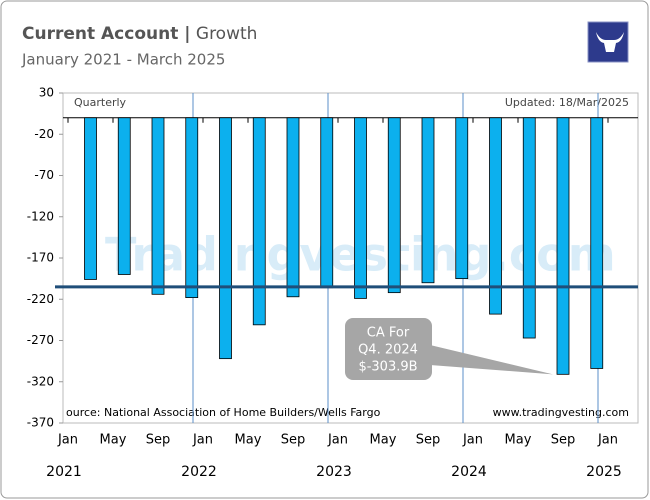 The width and height of the screenshot is (650, 500). What do you see at coordinates (491, 360) in the screenshot?
I see `callout-pointer` at bounding box center [491, 360].